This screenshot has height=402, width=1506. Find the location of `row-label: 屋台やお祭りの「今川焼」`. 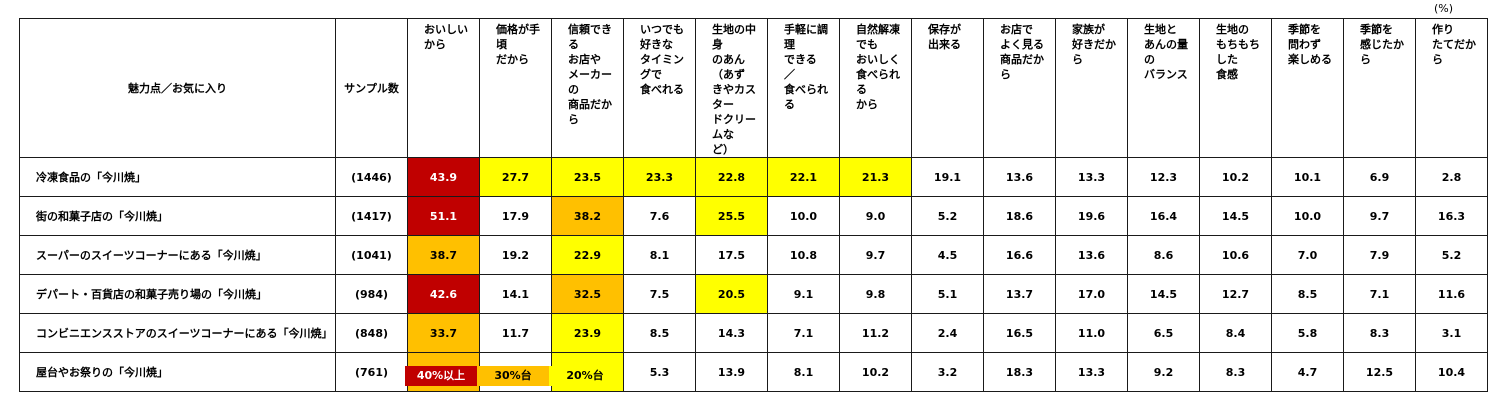

row-label: 屋台やお祭りの「今川焼」 is located at coordinates (177, 372).